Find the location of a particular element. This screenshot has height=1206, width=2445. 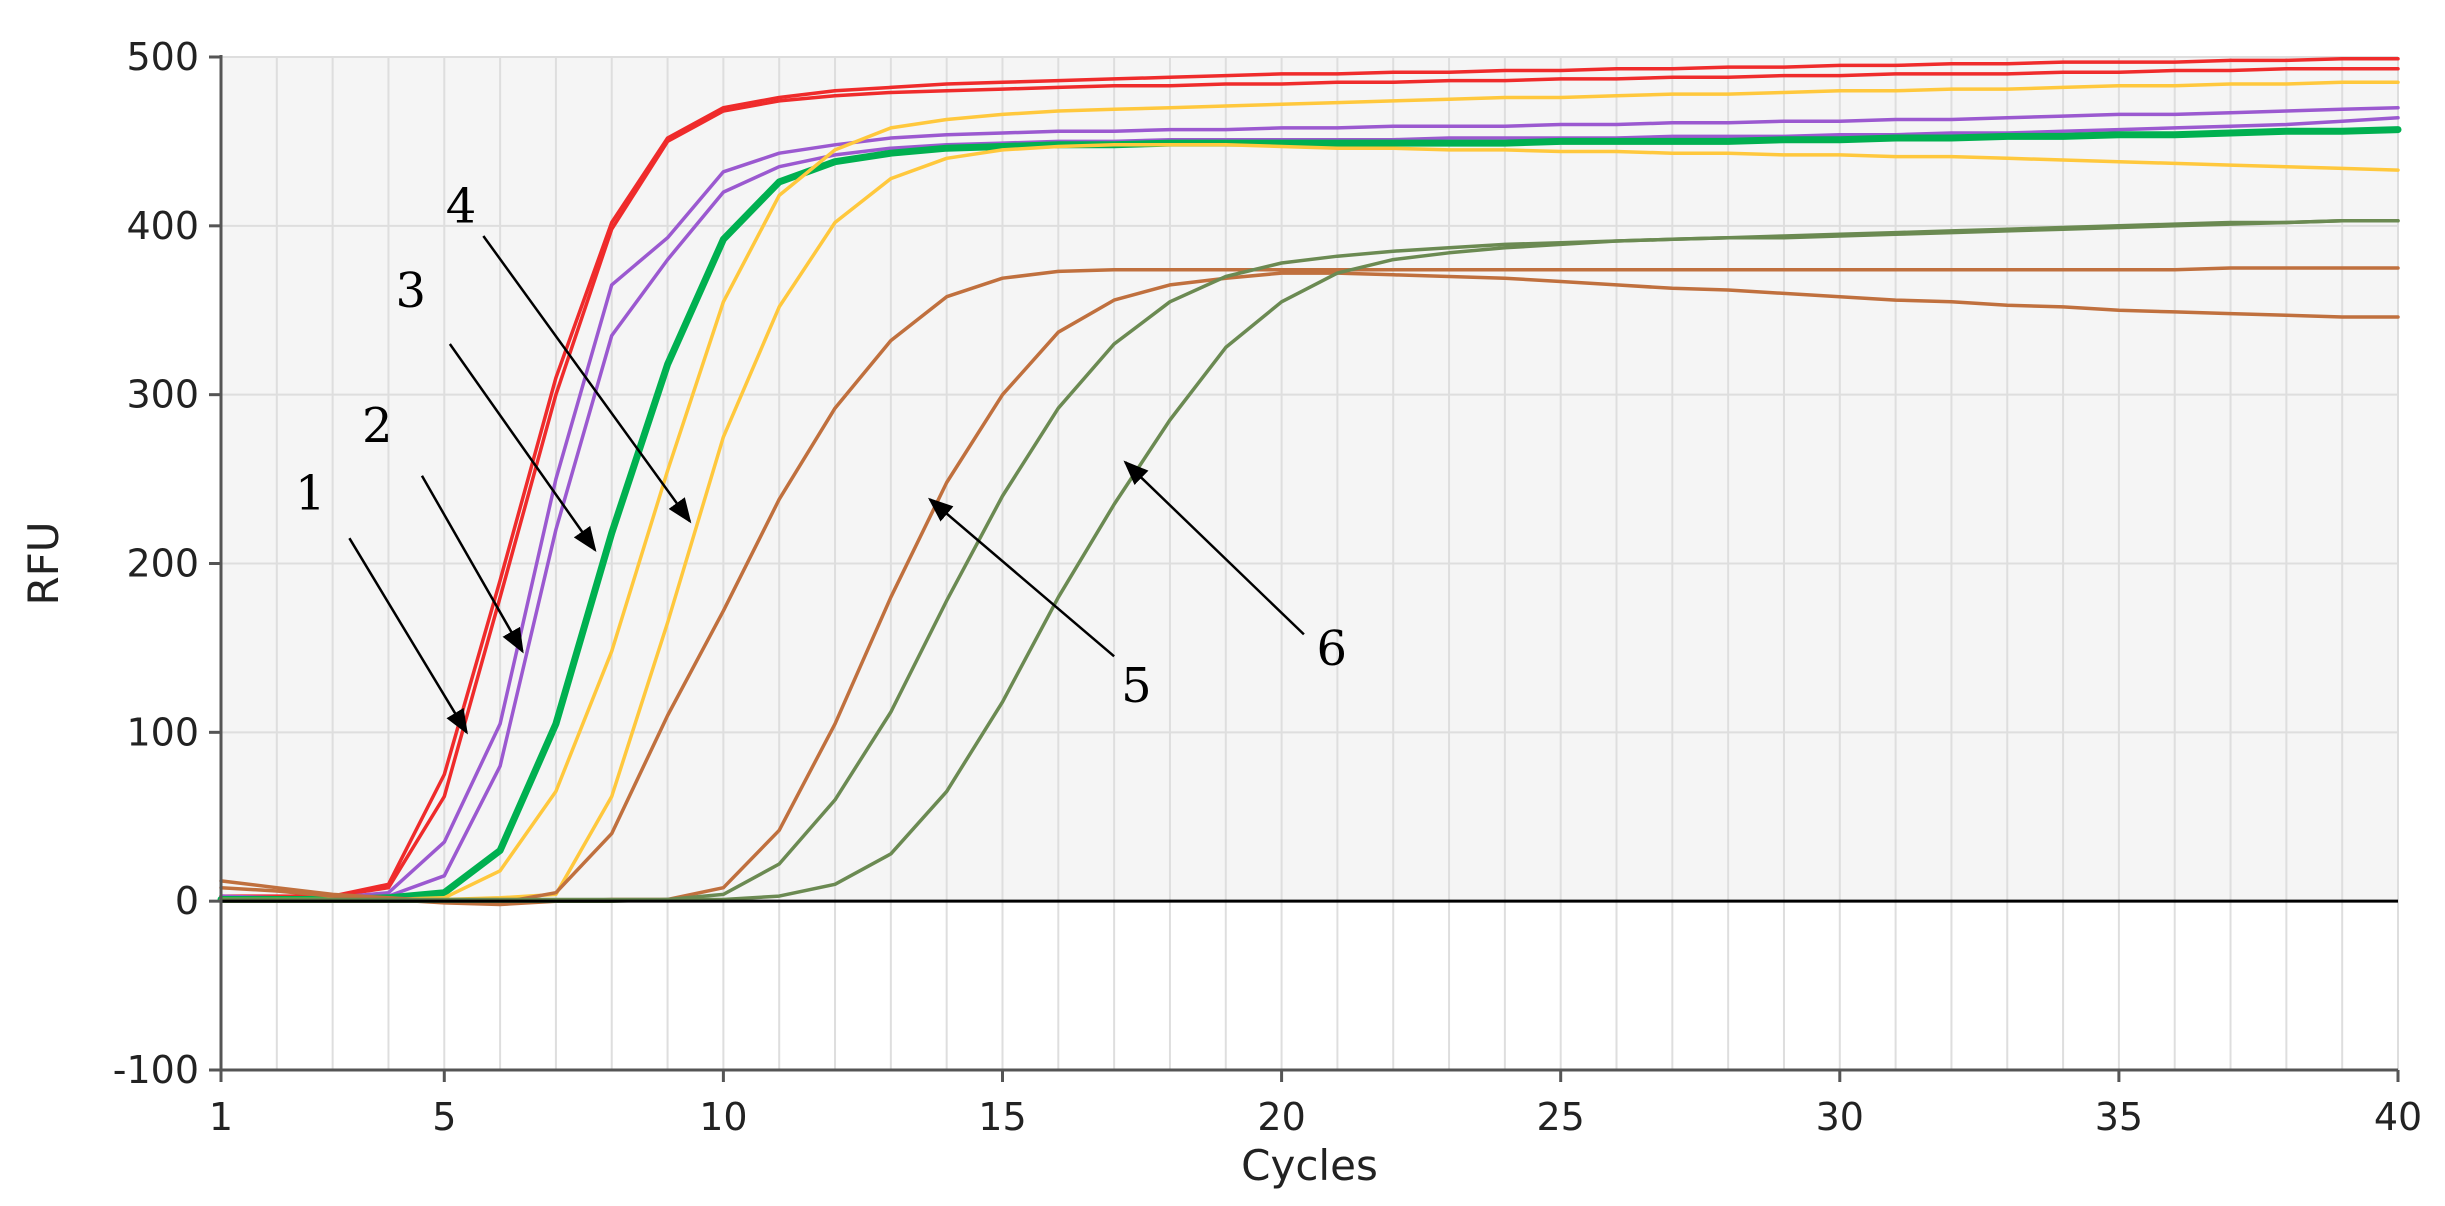

x-tick-label: 40 is located at coordinates (2398, 1117).